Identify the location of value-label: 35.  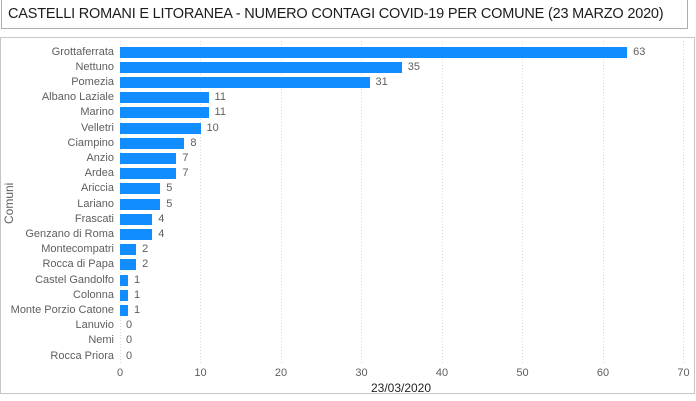
(413, 66).